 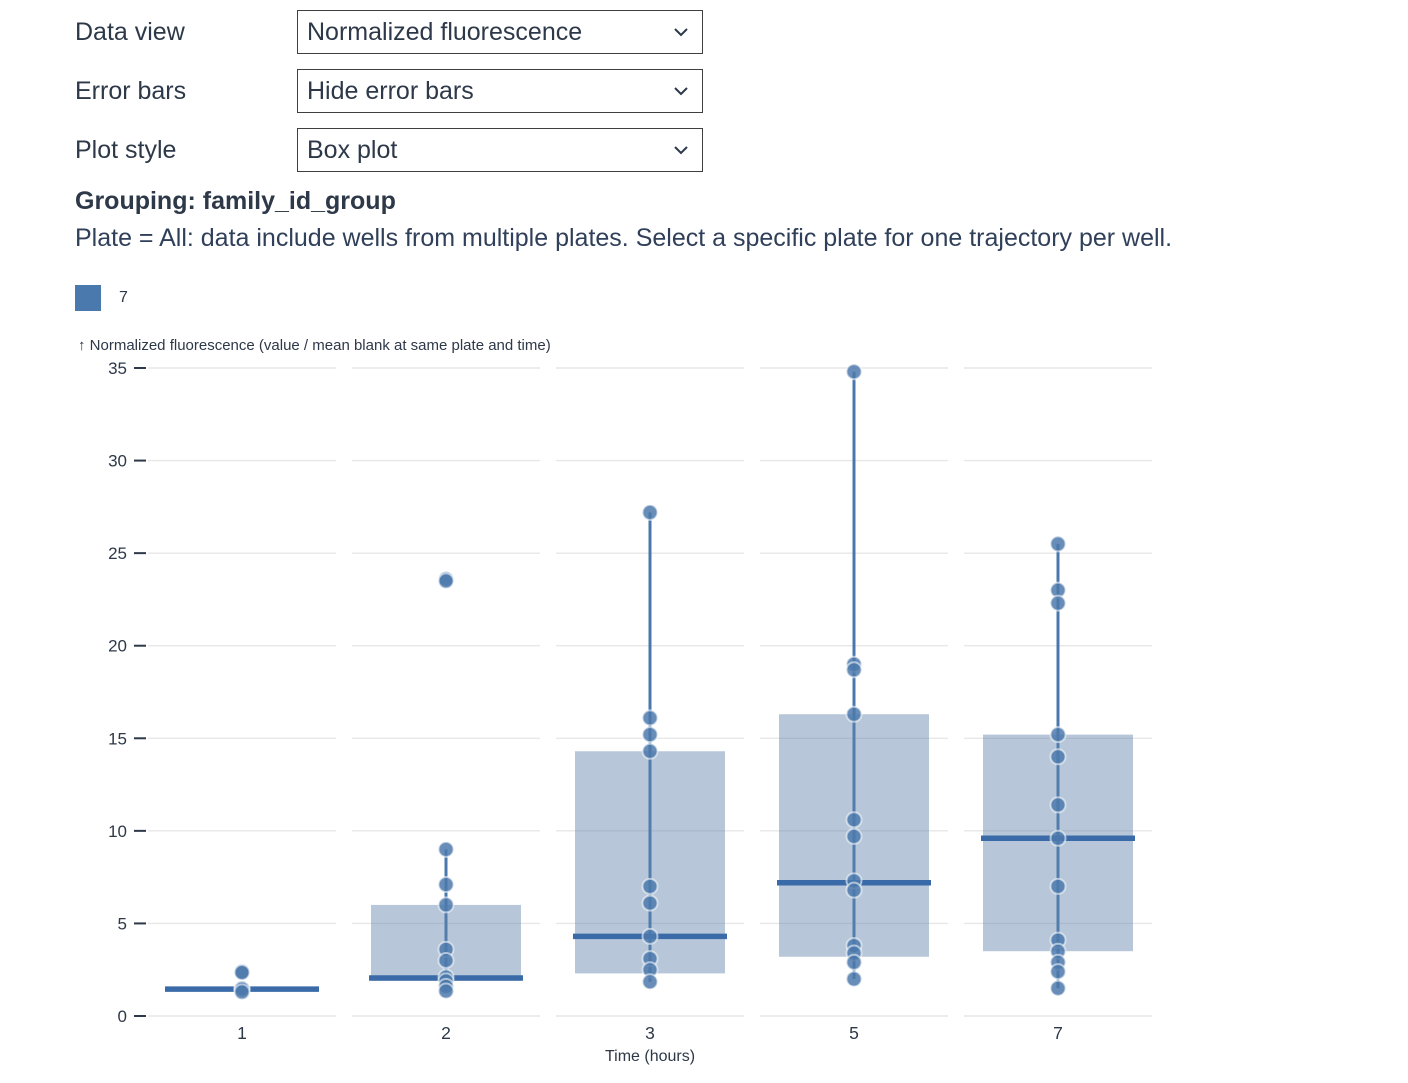 I want to click on x-tick-label: 2, so click(x=446, y=1033).